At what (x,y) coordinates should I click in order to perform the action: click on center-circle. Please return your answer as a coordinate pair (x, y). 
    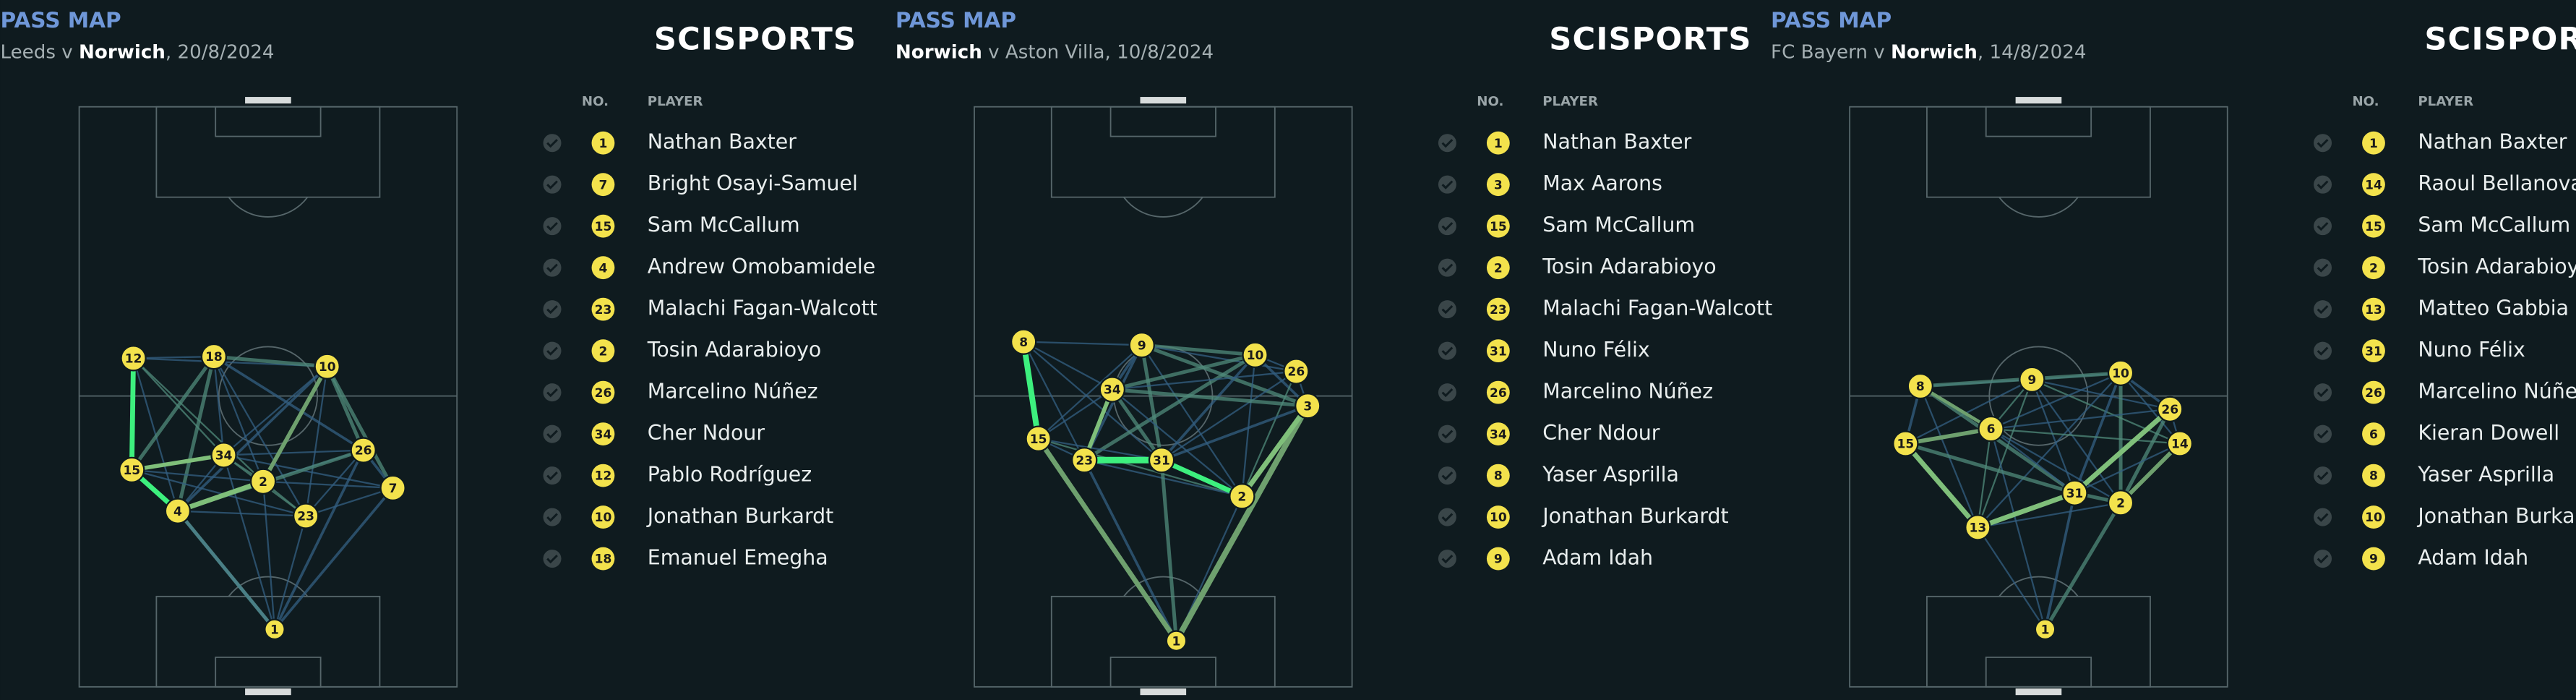
    Looking at the image, I should click on (2039, 396).